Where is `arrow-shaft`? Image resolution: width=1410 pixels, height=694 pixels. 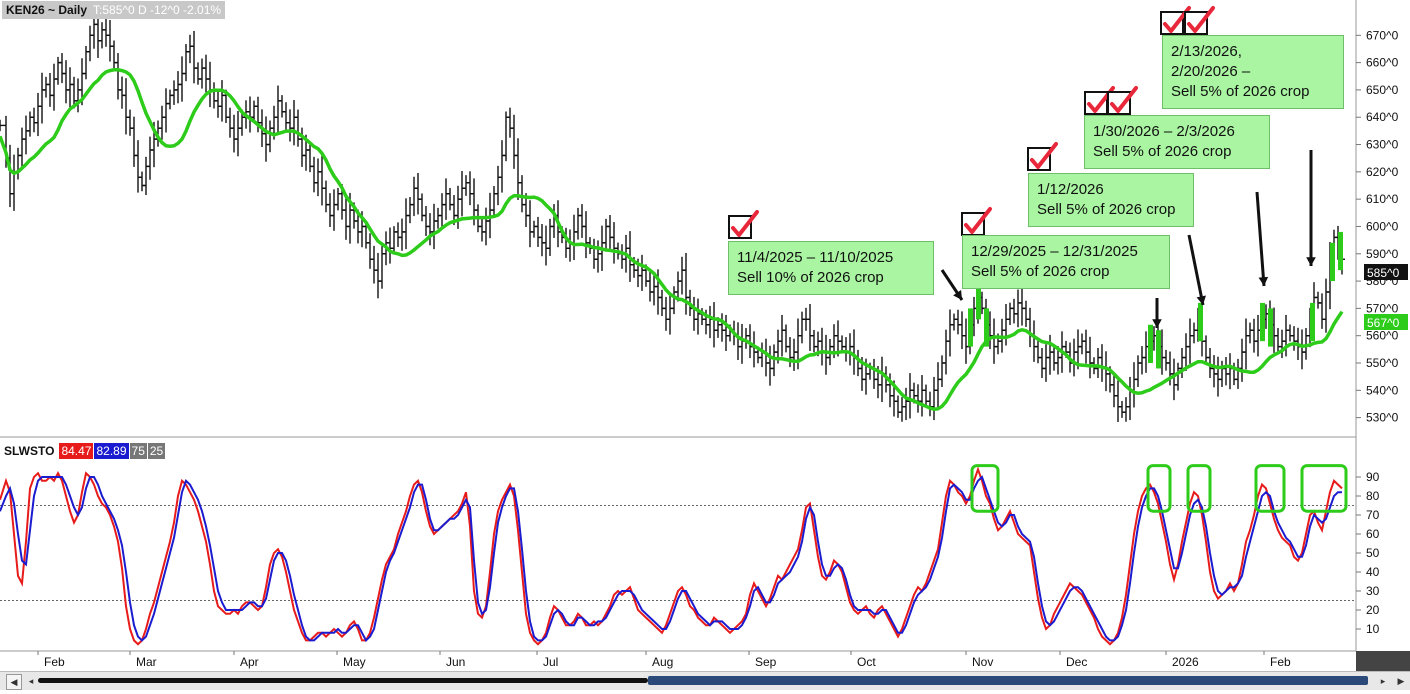
arrow-shaft is located at coordinates (1196, 270).